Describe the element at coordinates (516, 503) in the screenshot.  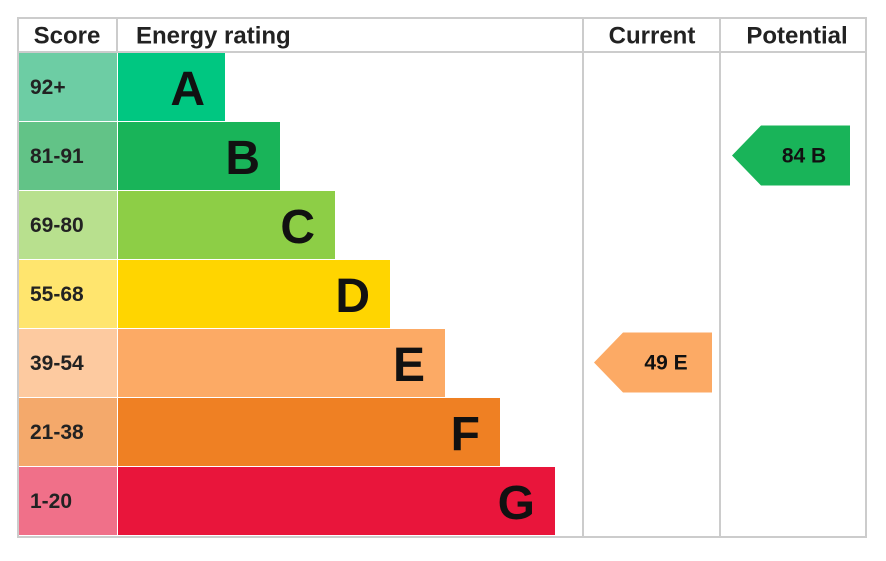
I see `rating-letter: G` at that location.